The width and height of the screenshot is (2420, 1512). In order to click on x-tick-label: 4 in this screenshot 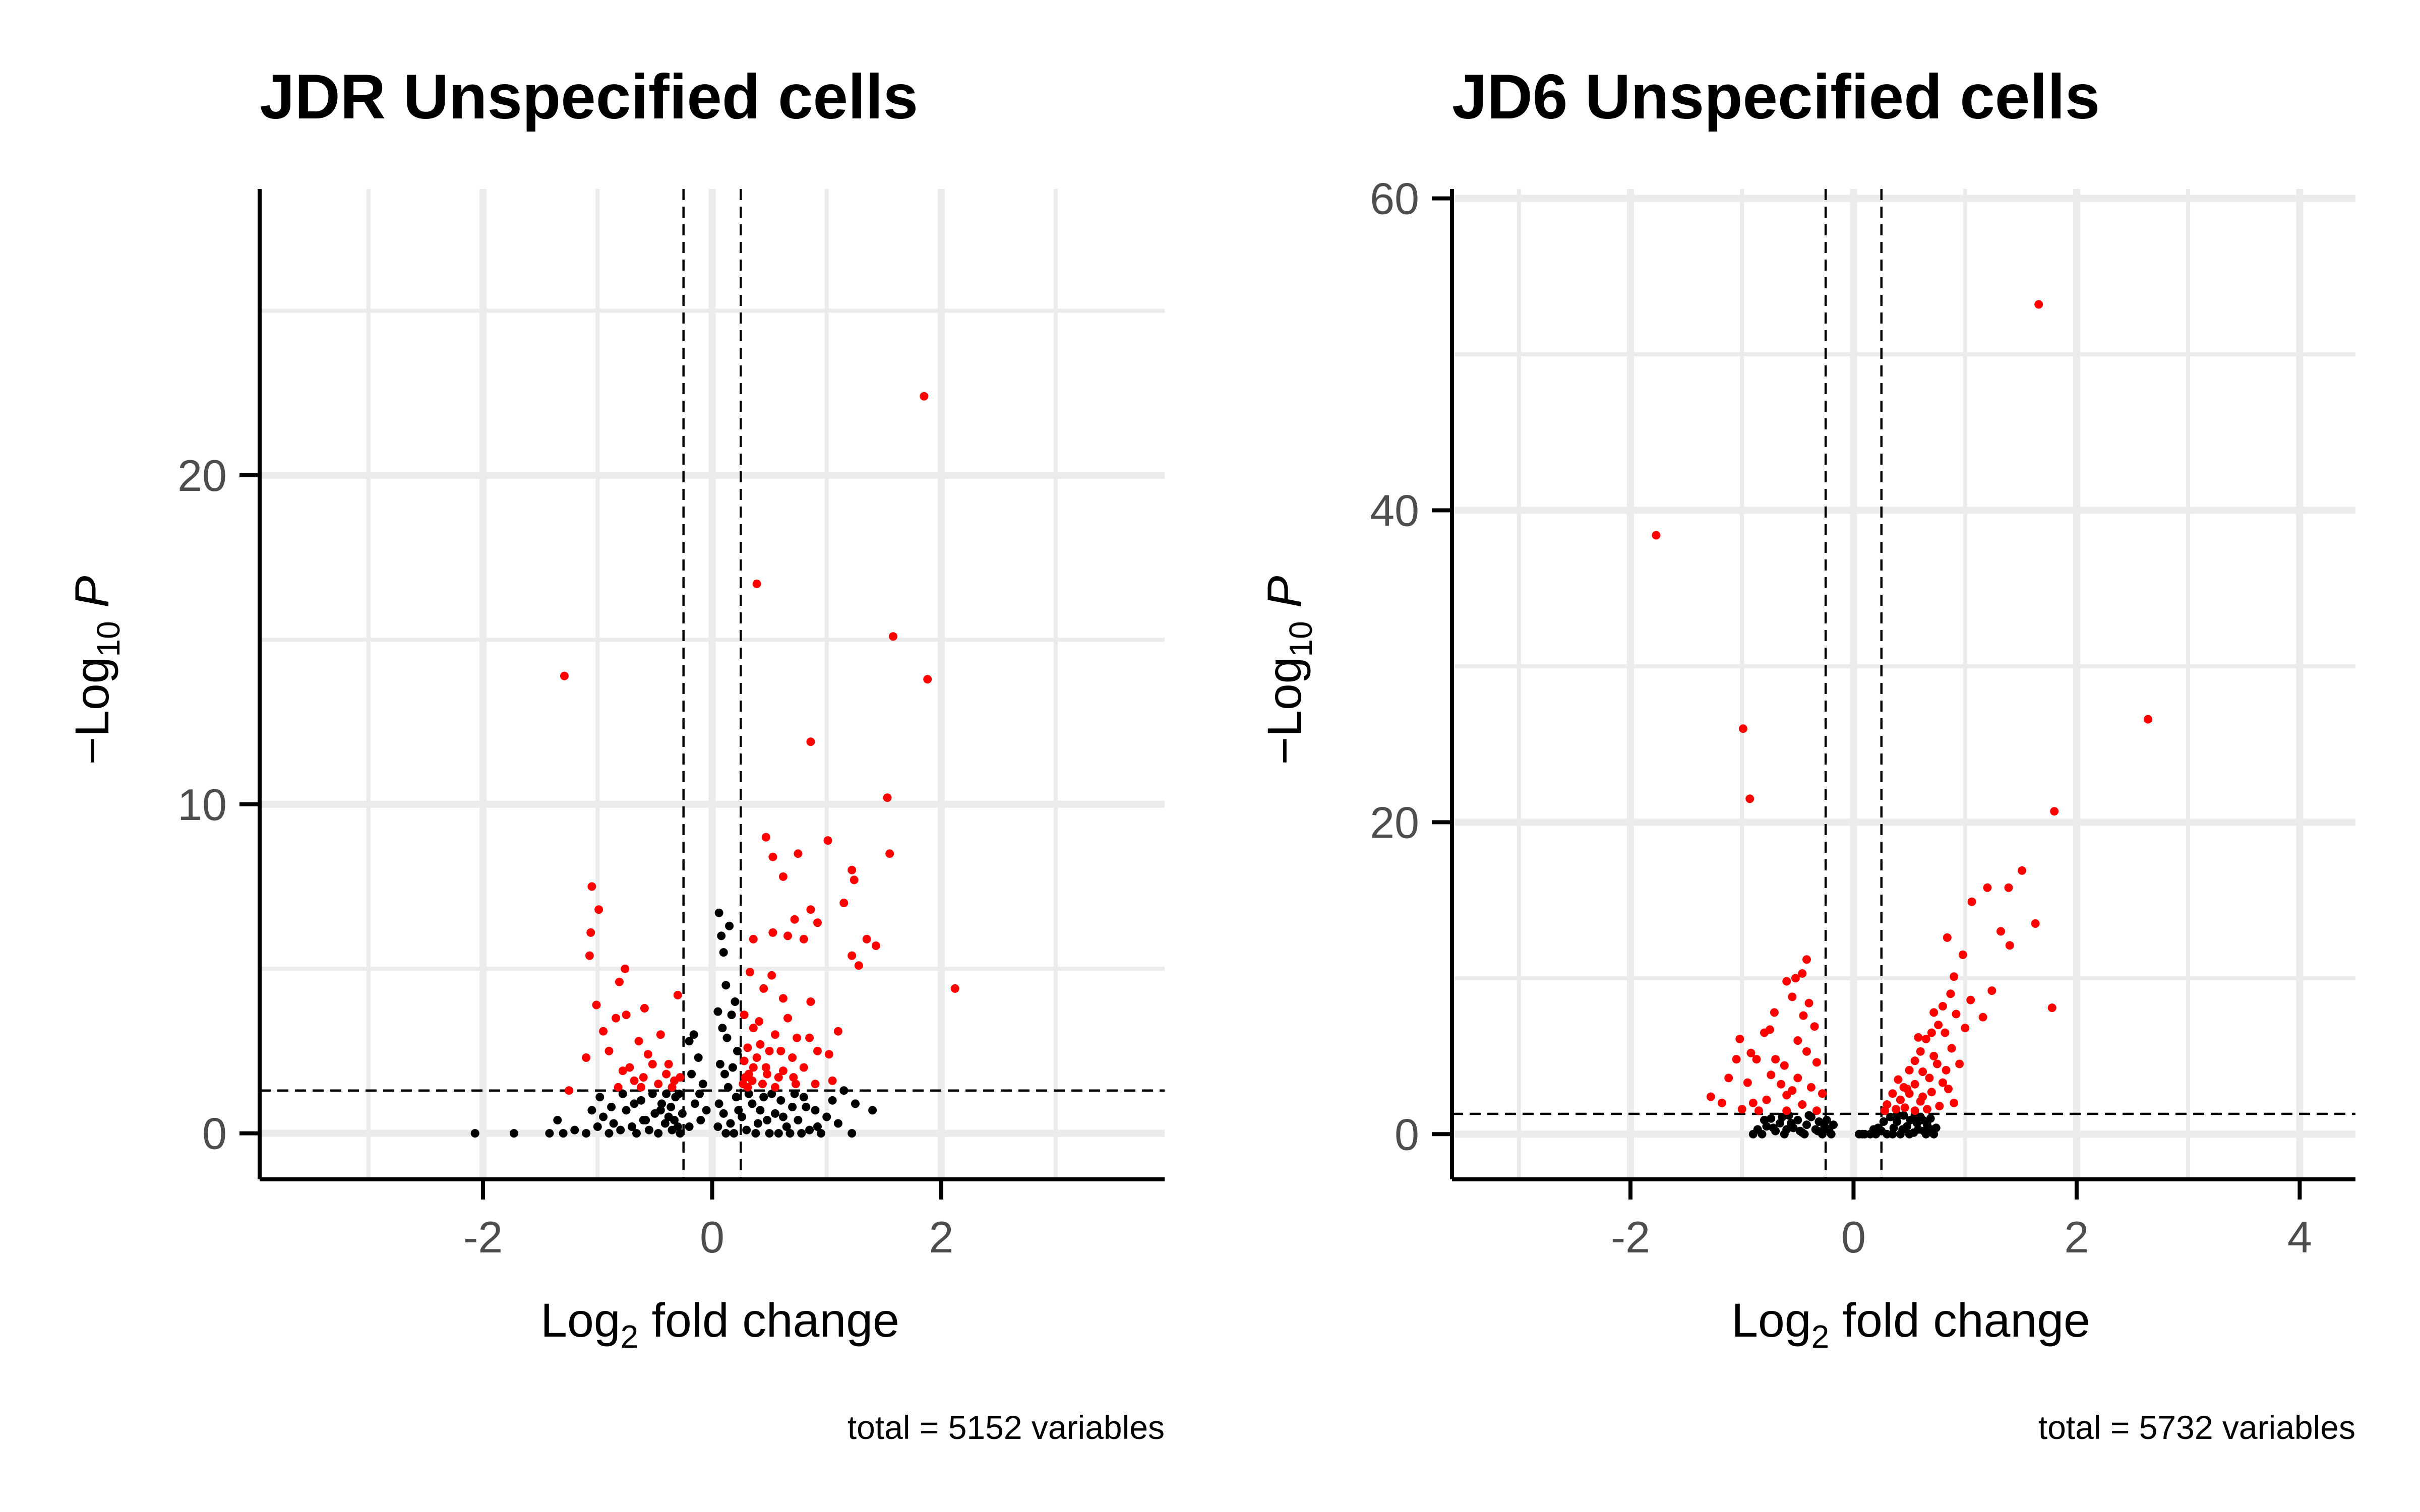, I will do `click(2299, 1237)`.